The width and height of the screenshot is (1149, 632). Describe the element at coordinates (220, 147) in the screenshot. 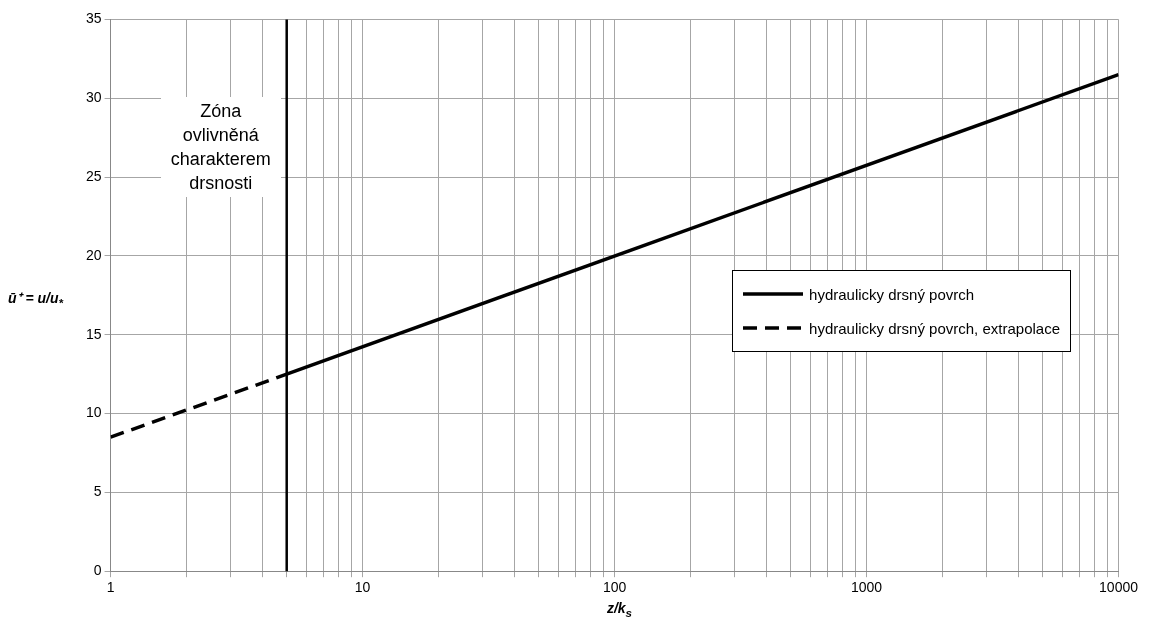

I see `annotation: Zóna ovlivněná charakterem drsnosti` at that location.